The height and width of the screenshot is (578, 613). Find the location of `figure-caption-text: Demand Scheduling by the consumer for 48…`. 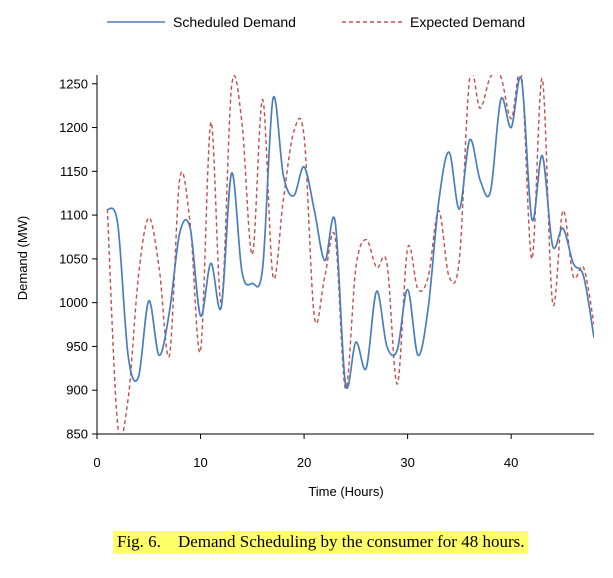

figure-caption-text: Demand Scheduling by the consumer for 48… is located at coordinates (351, 541).